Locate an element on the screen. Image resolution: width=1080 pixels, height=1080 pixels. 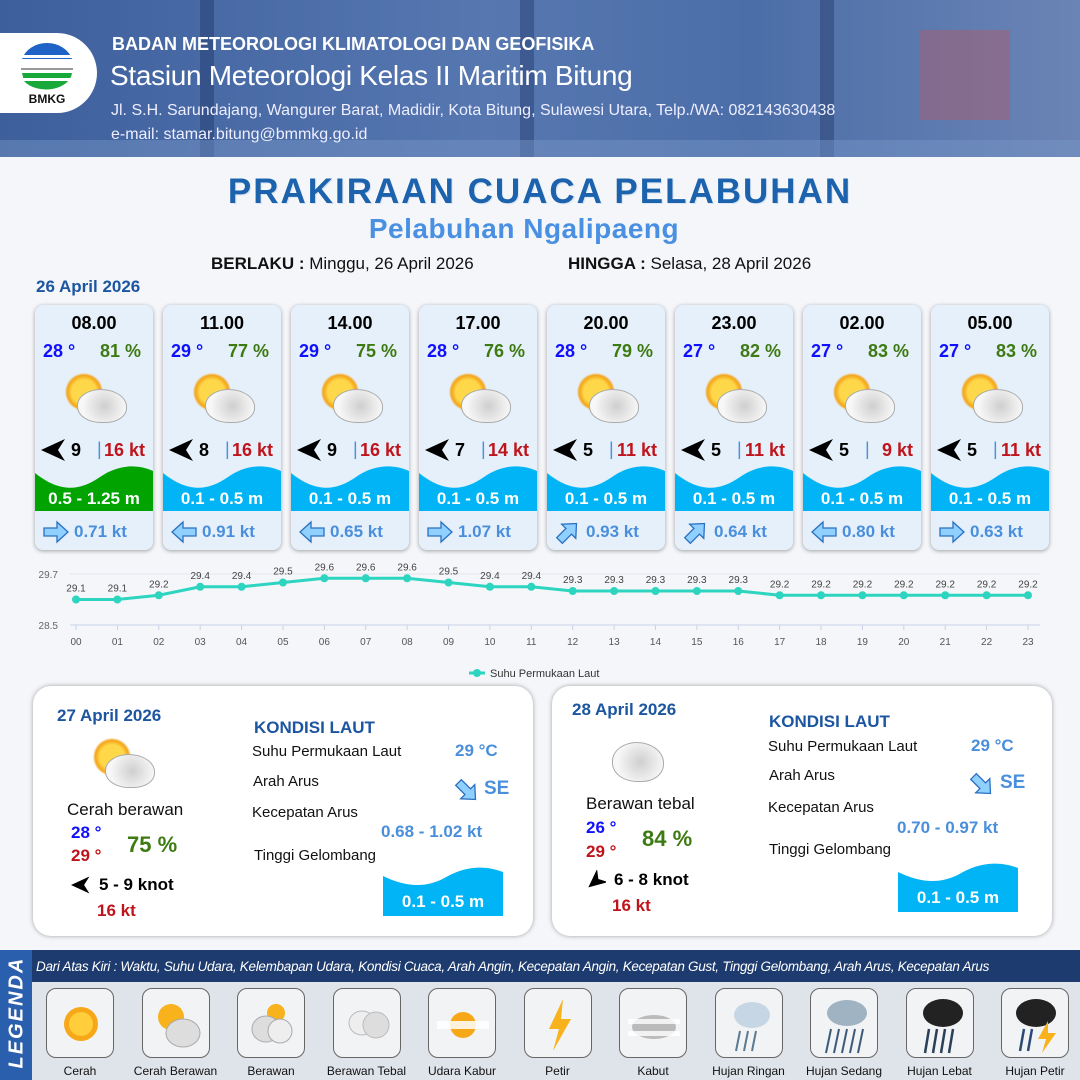
x-tick-label: 12 is located at coordinates (573, 642).